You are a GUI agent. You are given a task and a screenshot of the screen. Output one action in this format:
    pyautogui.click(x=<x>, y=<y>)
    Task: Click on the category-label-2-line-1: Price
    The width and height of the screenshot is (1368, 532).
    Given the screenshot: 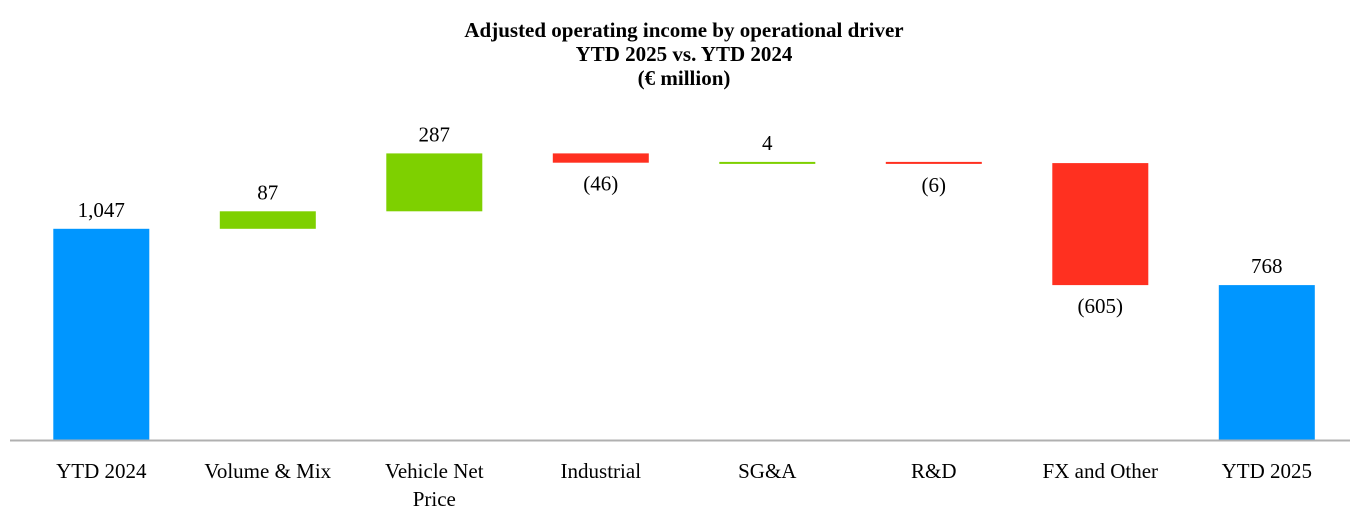 What is the action you would take?
    pyautogui.click(x=434, y=499)
    